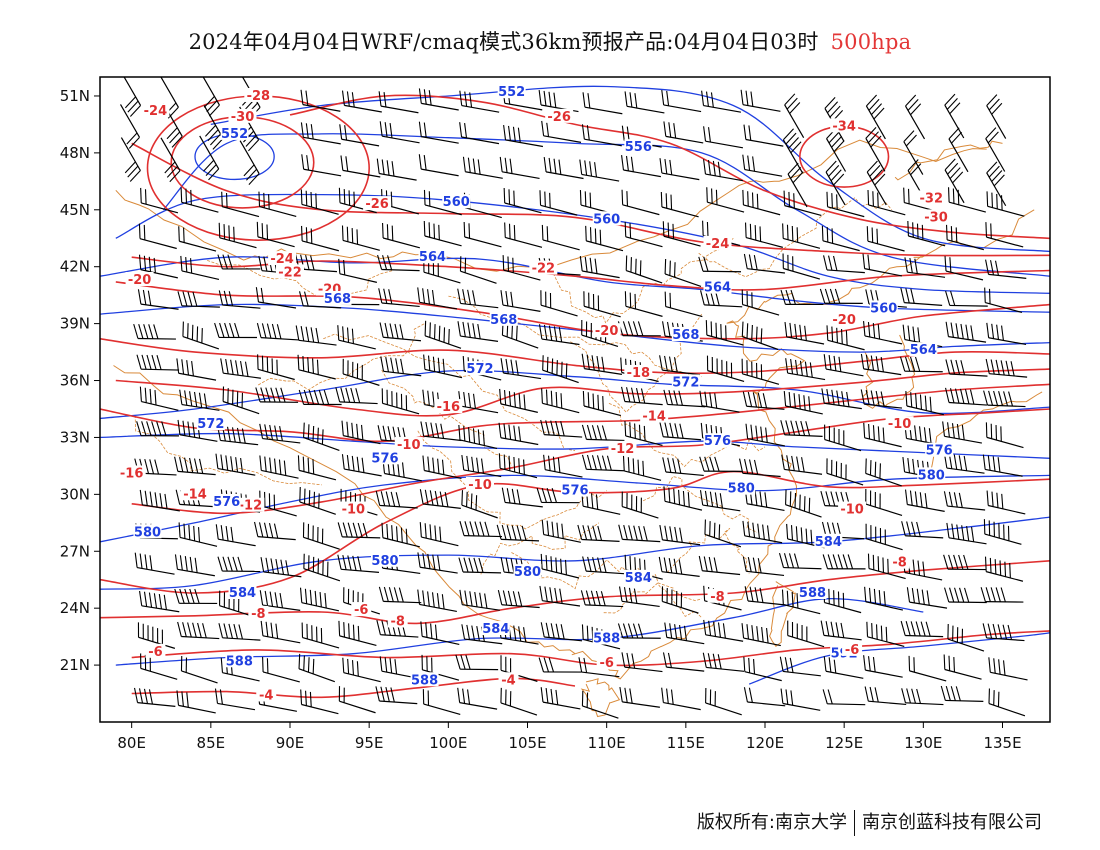 This screenshot has width=1100, height=850. Describe the element at coordinates (75, 665) in the screenshot. I see `y-tick-label: 21N` at that location.